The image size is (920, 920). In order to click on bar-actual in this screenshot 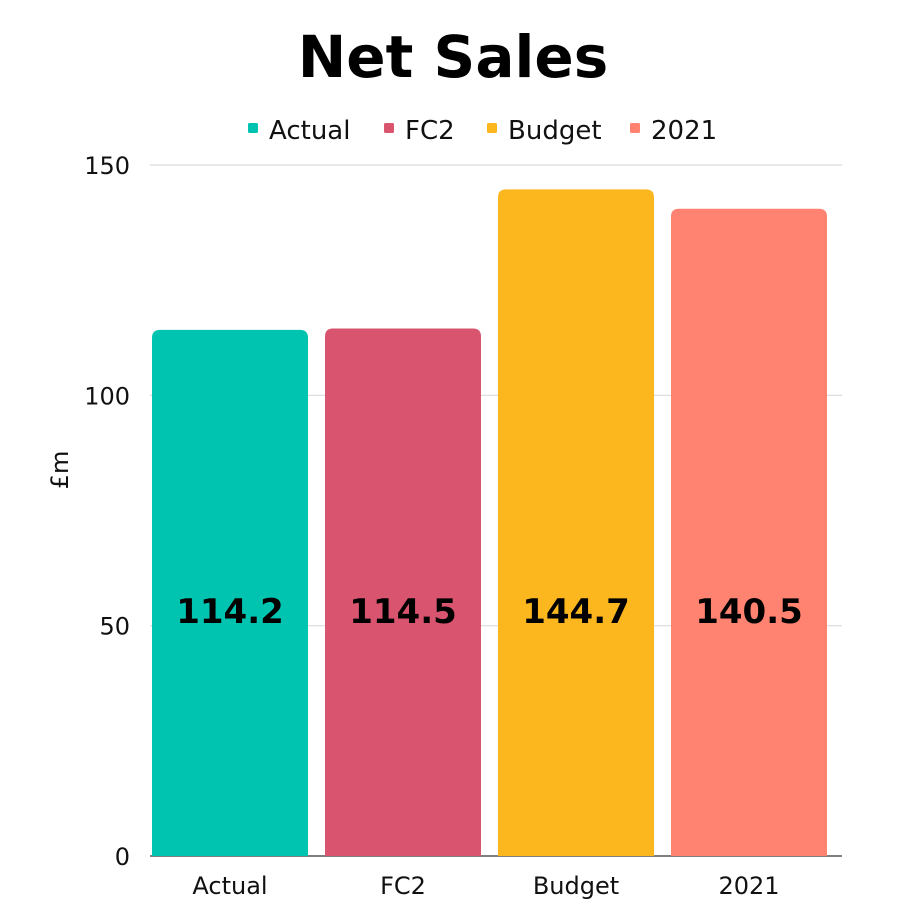, I will do `click(230, 592)`.